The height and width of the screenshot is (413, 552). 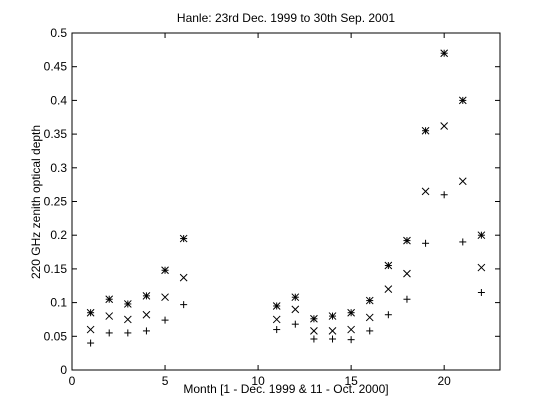 What do you see at coordinates (58, 33) in the screenshot?
I see `y-tick-label: 0.5` at bounding box center [58, 33].